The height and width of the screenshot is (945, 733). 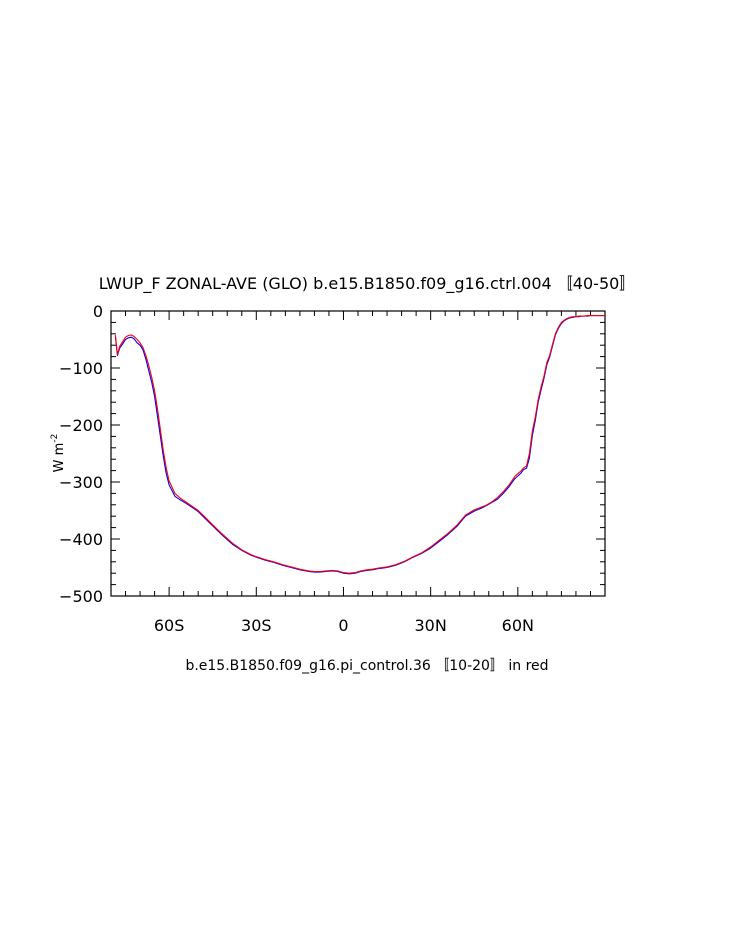 I want to click on x-tick-label: 60S, so click(x=169, y=625).